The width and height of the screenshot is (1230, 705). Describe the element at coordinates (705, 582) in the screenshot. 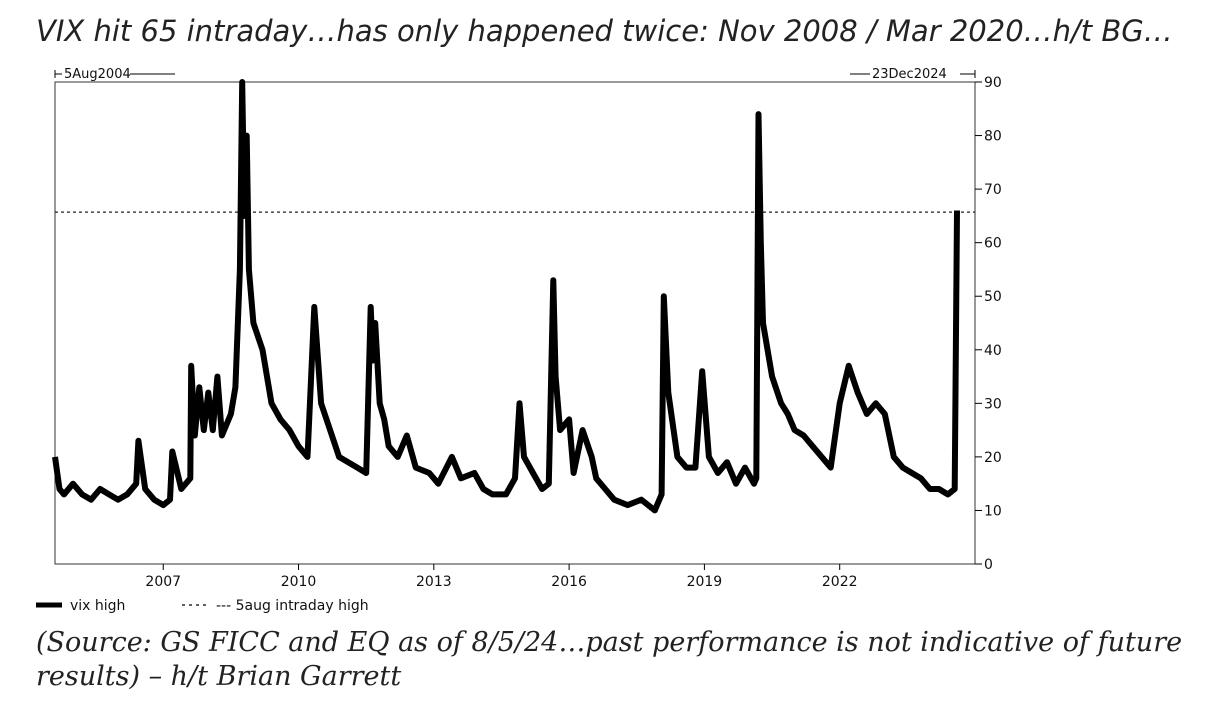

I see `x-tick-label: 2019` at that location.